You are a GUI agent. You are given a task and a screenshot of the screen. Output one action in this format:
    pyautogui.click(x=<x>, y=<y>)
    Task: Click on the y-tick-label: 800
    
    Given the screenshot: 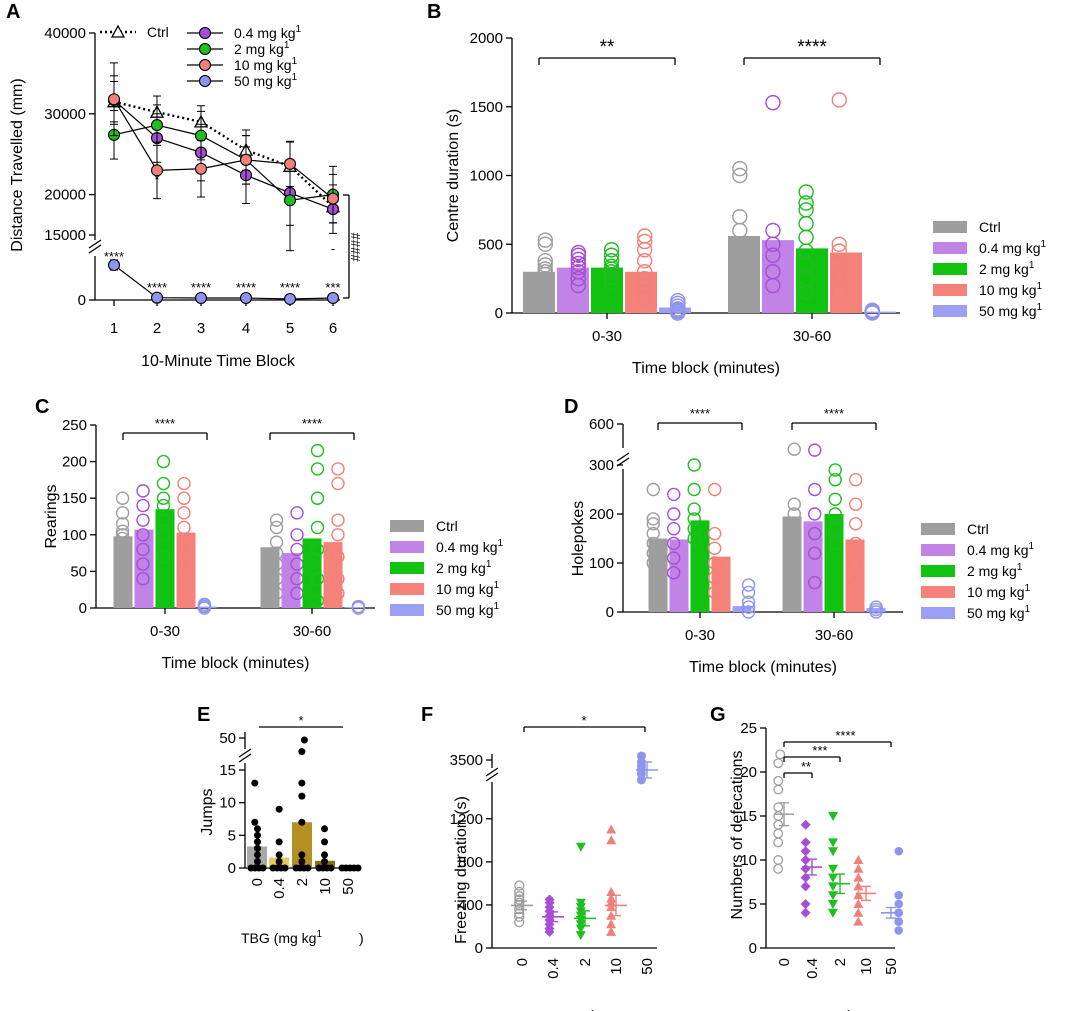 What is the action you would take?
    pyautogui.click(x=470, y=862)
    